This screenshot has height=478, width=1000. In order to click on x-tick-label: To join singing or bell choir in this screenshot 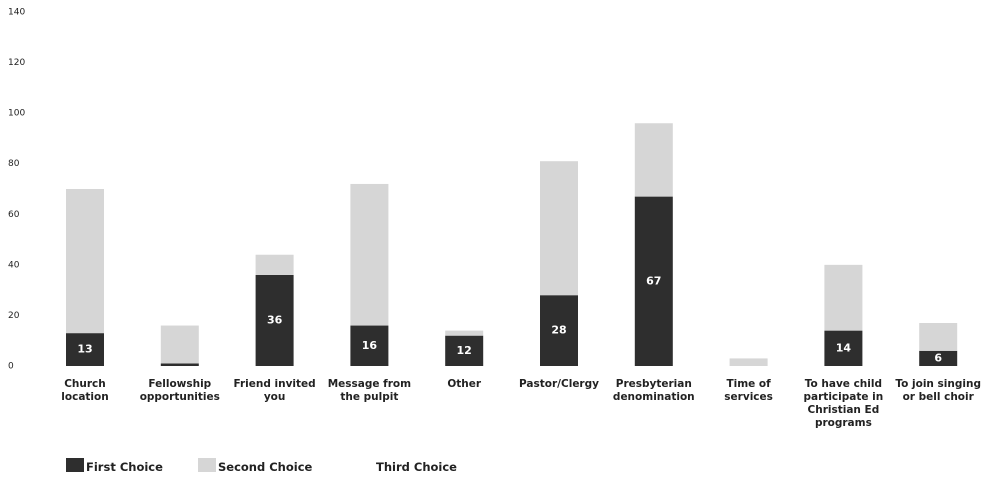, I will do `click(938, 390)`.